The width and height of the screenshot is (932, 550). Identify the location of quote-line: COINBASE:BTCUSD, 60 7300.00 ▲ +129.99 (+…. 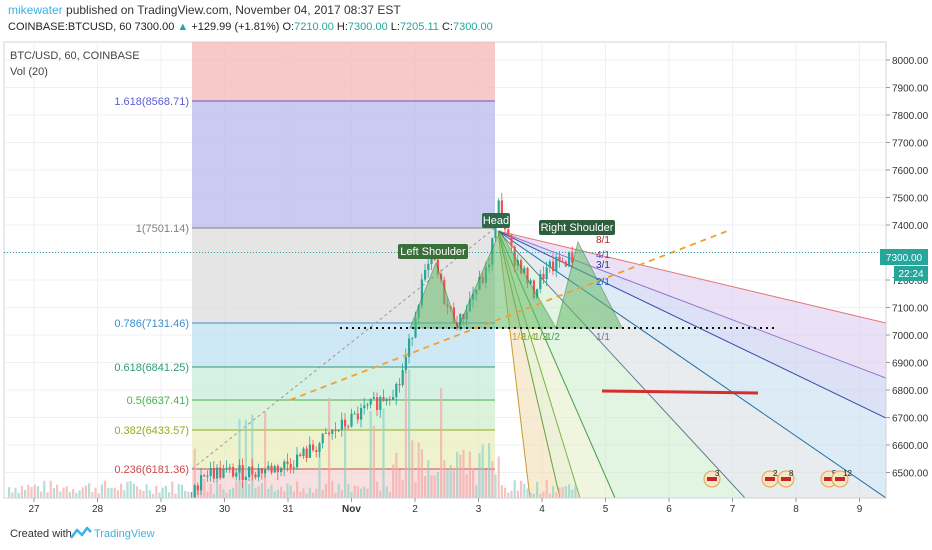
(250, 27).